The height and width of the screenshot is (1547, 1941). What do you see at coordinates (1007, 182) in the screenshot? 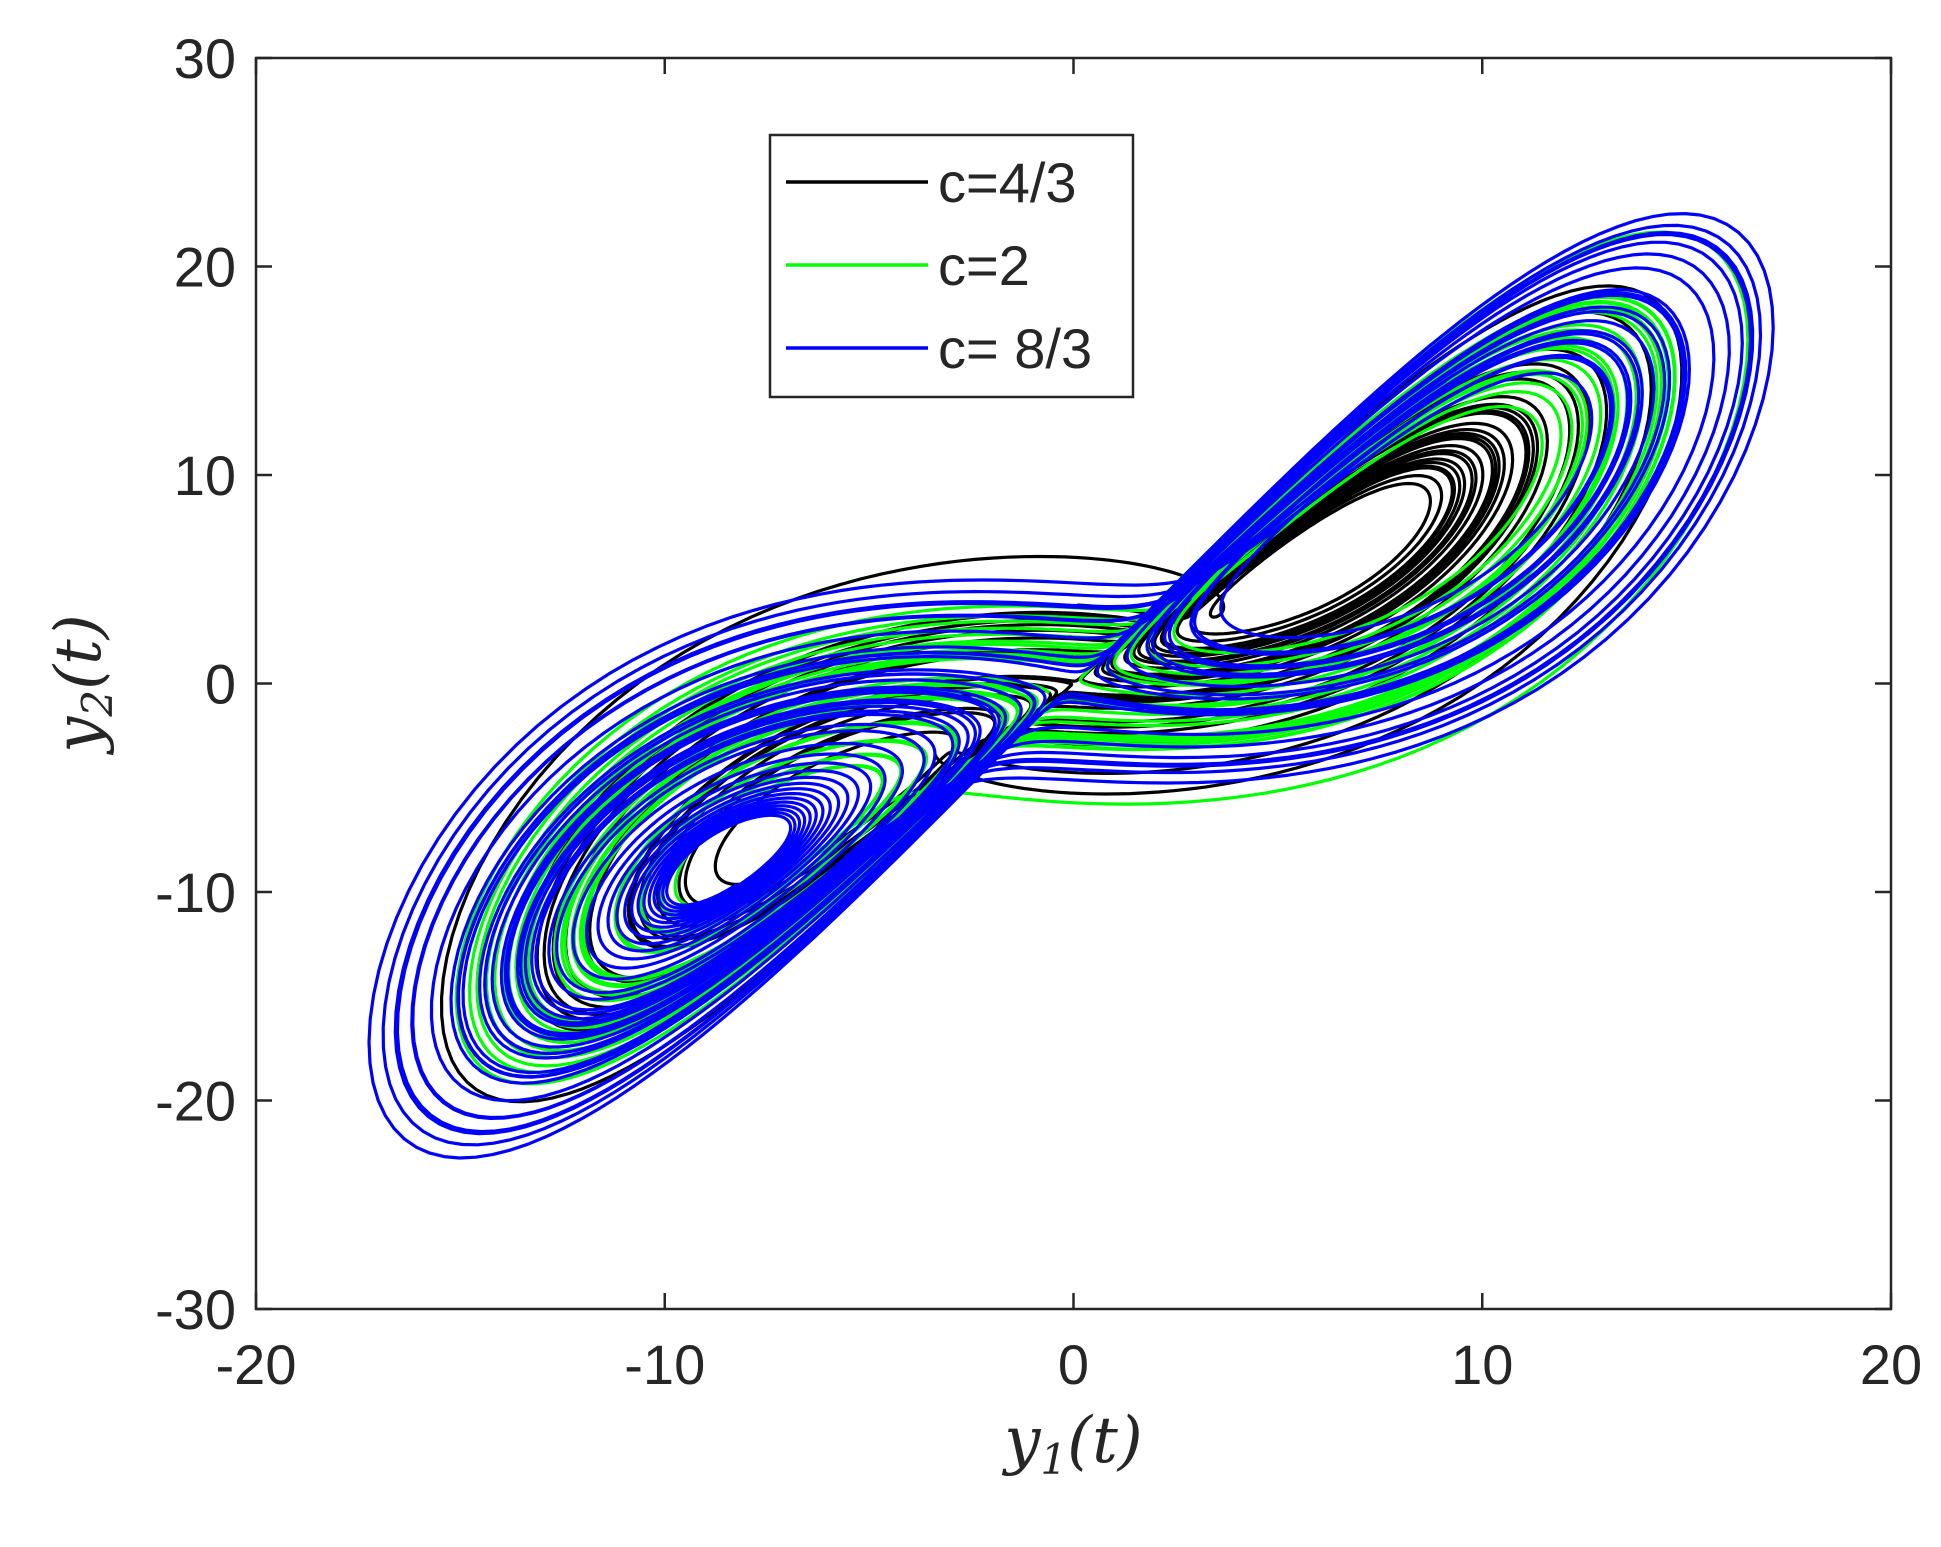
I see `legend-label-1: c=4/3` at bounding box center [1007, 182].